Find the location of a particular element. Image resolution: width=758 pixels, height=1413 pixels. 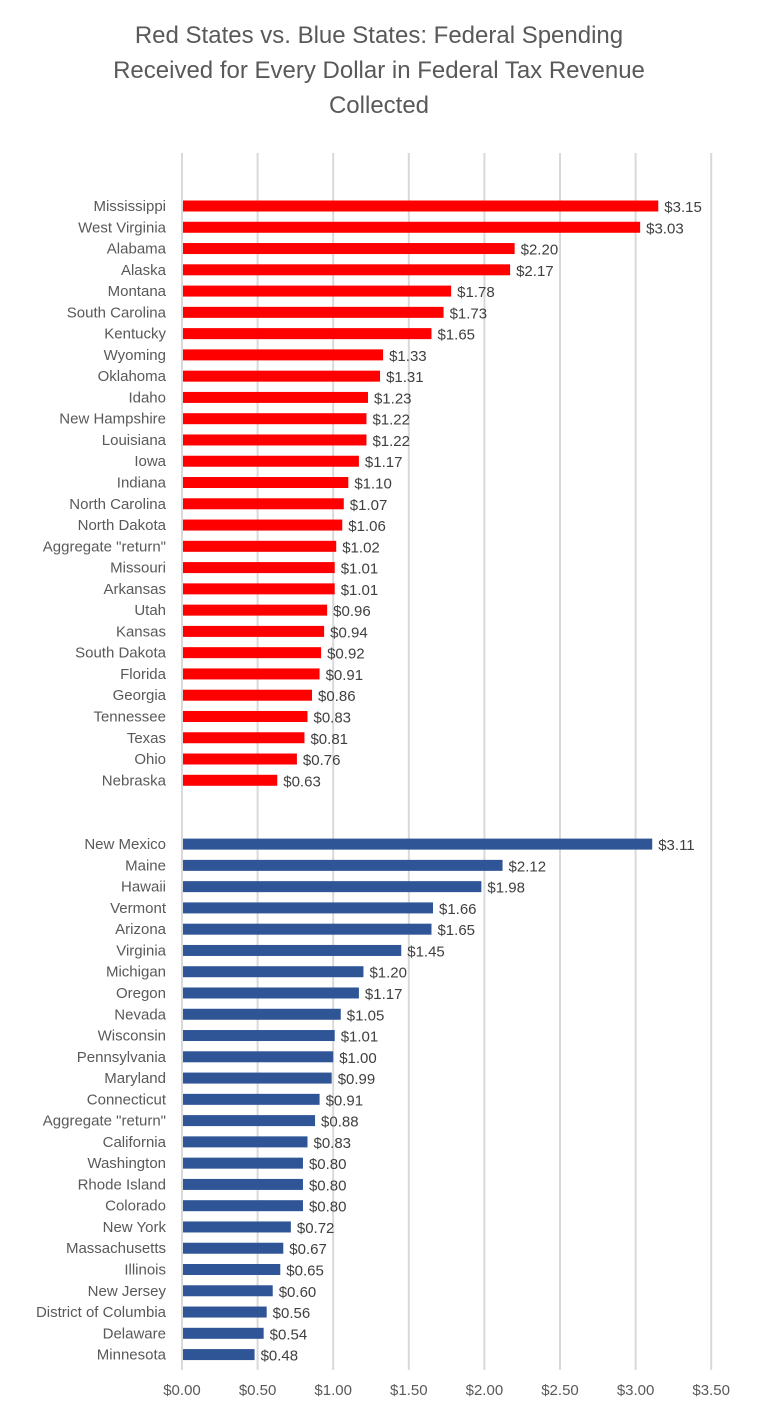

value-label: $0.48 is located at coordinates (280, 1356).